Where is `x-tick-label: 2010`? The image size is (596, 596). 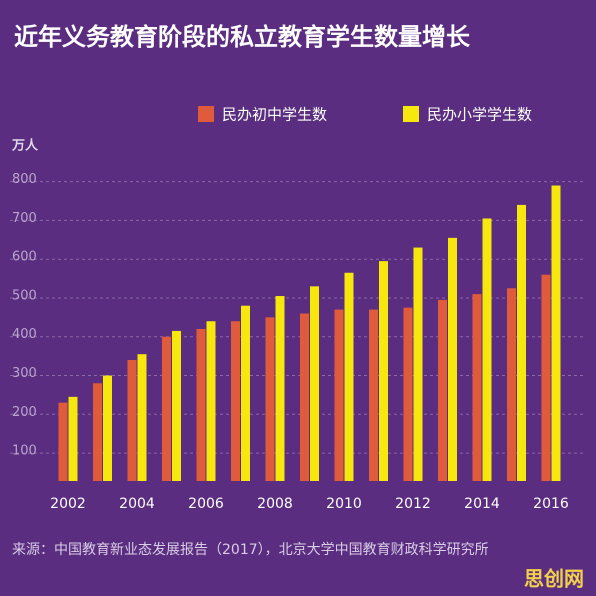 x-tick-label: 2010 is located at coordinates (344, 504).